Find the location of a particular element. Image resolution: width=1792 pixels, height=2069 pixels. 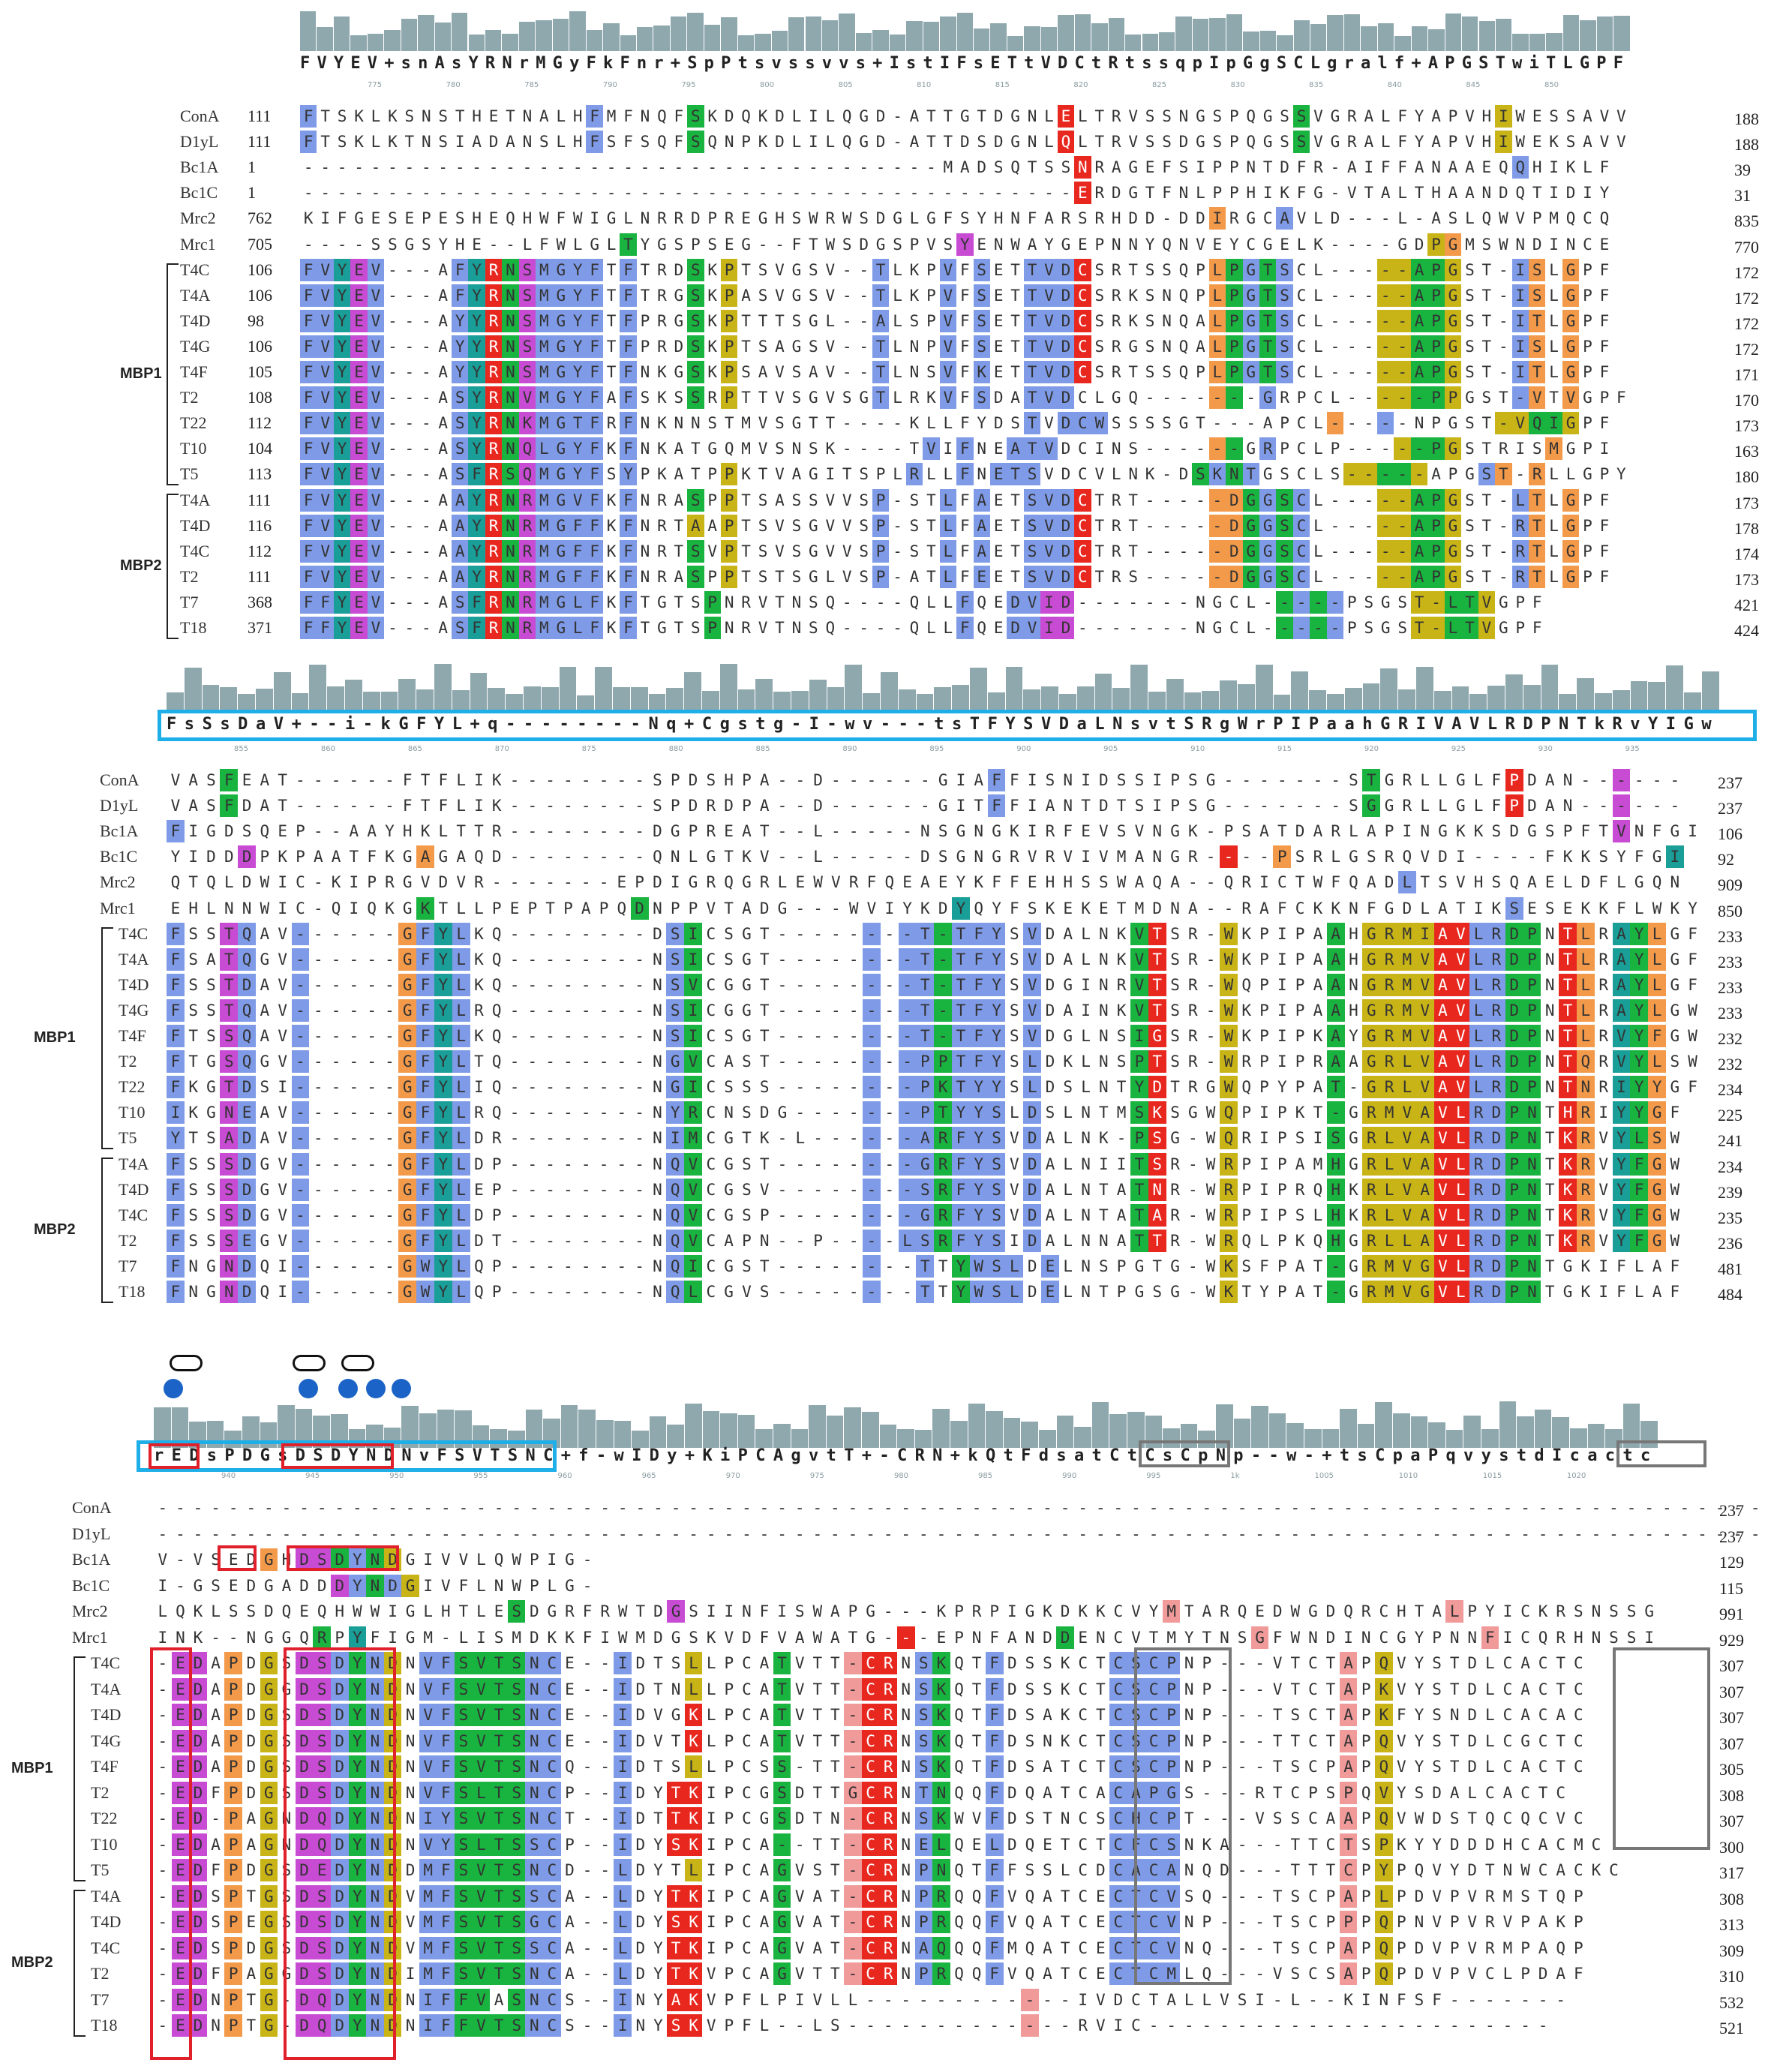

position-tick: 940 is located at coordinates (228, 1476).